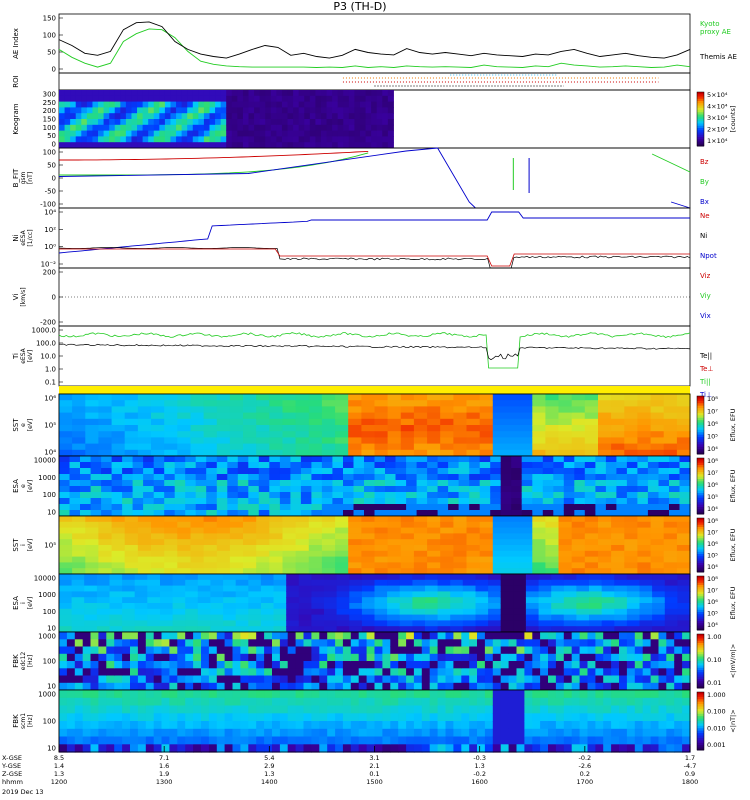  What do you see at coordinates (12, 782) in the screenshot?
I see `x-row-label: hhmm` at bounding box center [12, 782].